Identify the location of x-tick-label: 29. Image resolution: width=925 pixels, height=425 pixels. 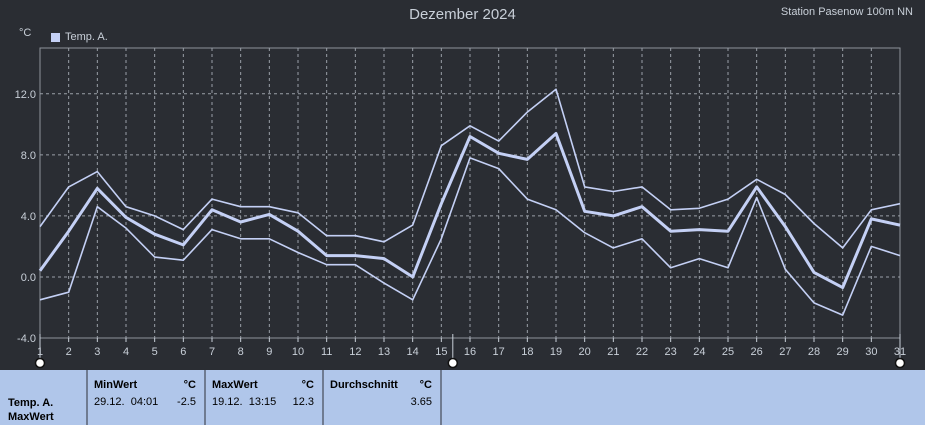
(843, 352).